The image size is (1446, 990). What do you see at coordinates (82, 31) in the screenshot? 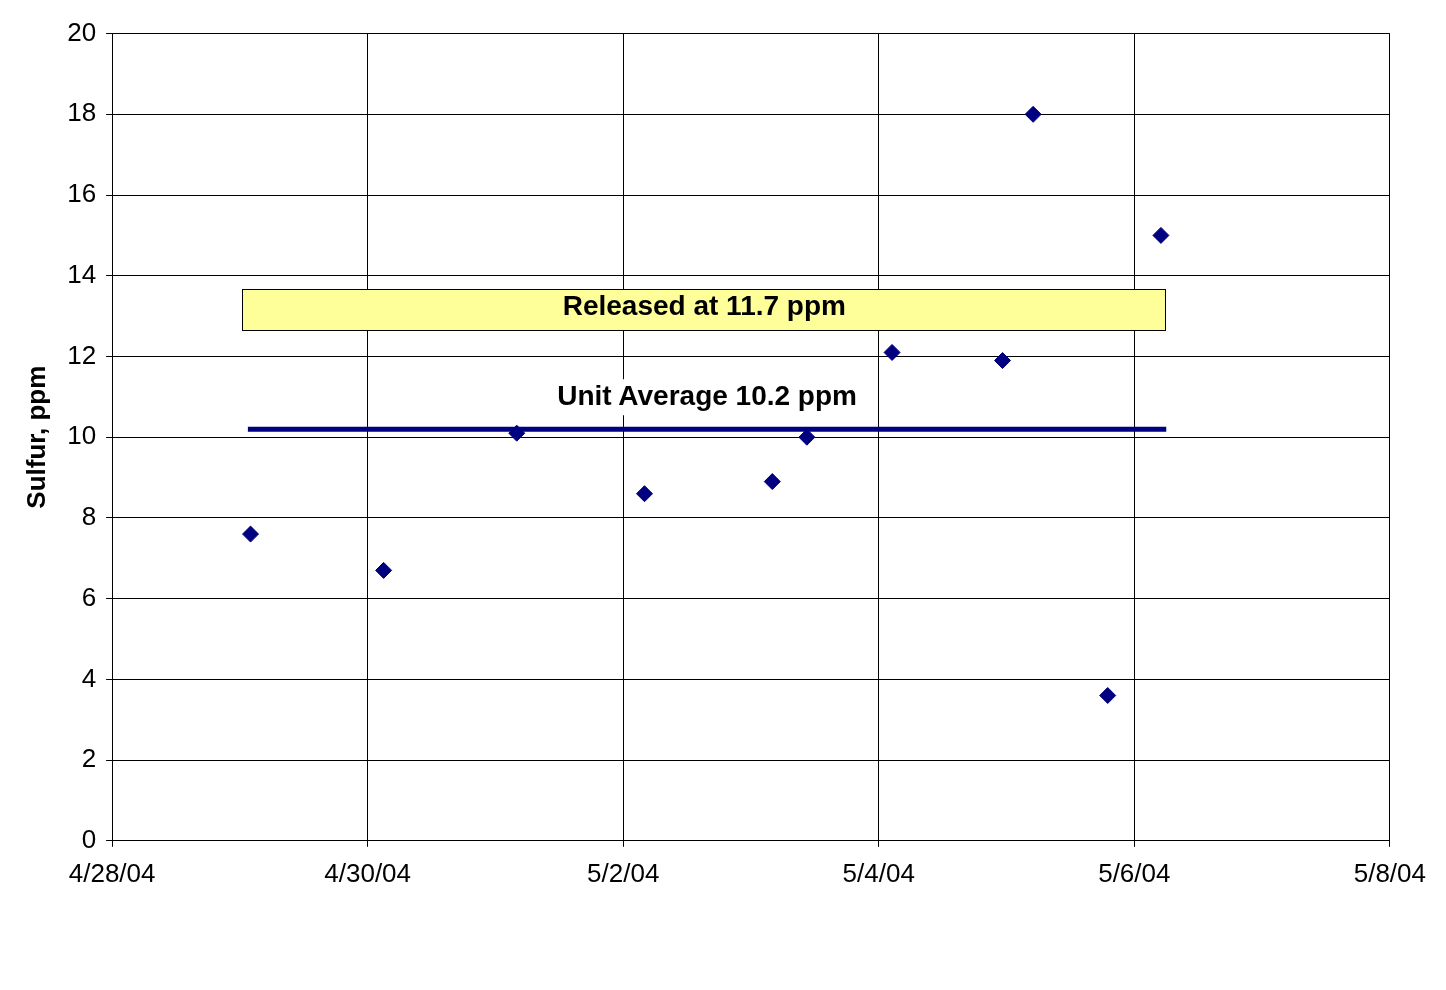
I see `y-tick-label: 20` at bounding box center [82, 31].